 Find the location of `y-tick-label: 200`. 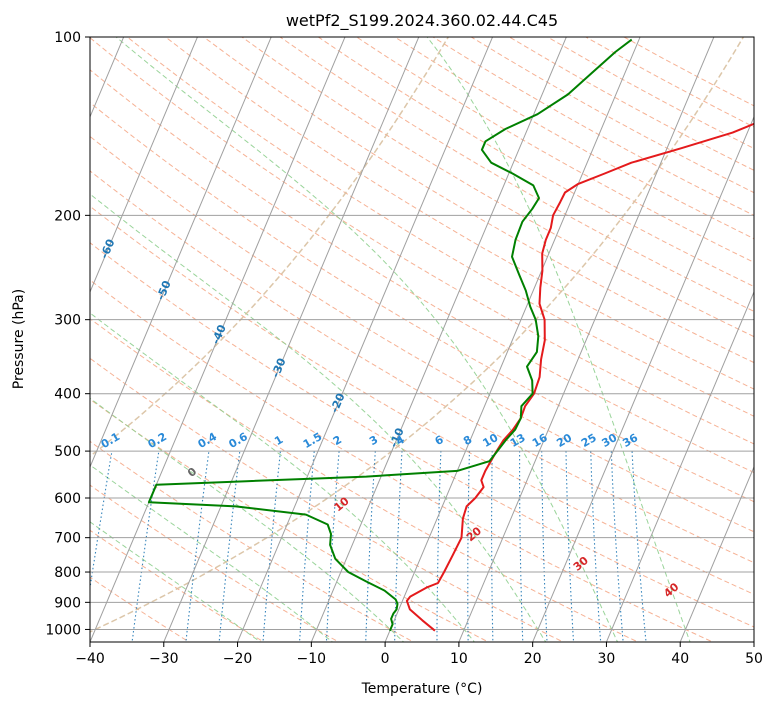

y-tick-label: 200 is located at coordinates (67, 216).